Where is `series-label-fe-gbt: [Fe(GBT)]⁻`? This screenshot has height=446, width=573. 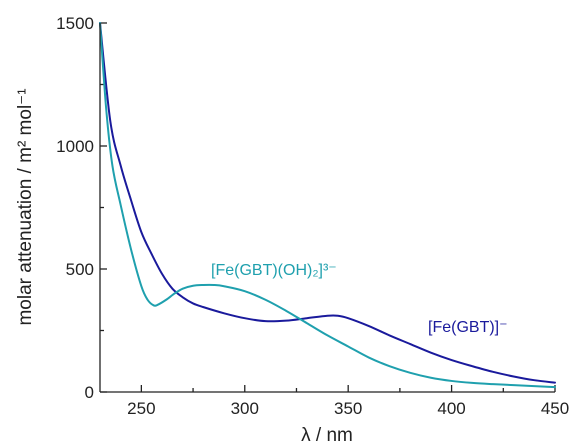 series-label-fe-gbt: [Fe(GBT)]⁻ is located at coordinates (468, 327).